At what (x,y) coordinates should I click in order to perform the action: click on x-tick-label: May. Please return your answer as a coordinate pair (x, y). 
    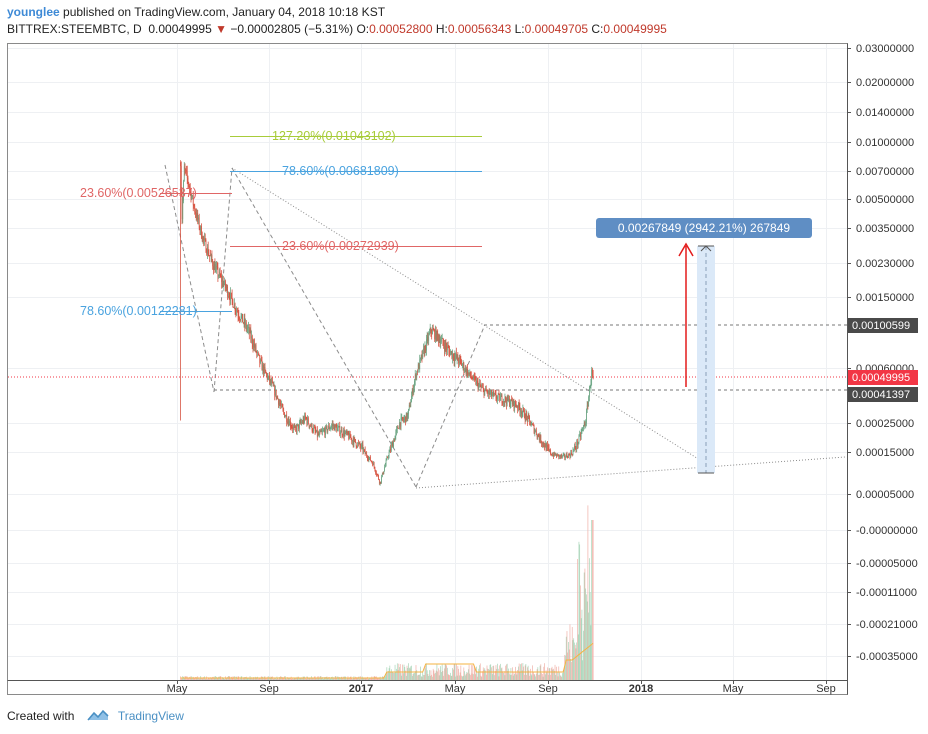
    Looking at the image, I should click on (177, 689).